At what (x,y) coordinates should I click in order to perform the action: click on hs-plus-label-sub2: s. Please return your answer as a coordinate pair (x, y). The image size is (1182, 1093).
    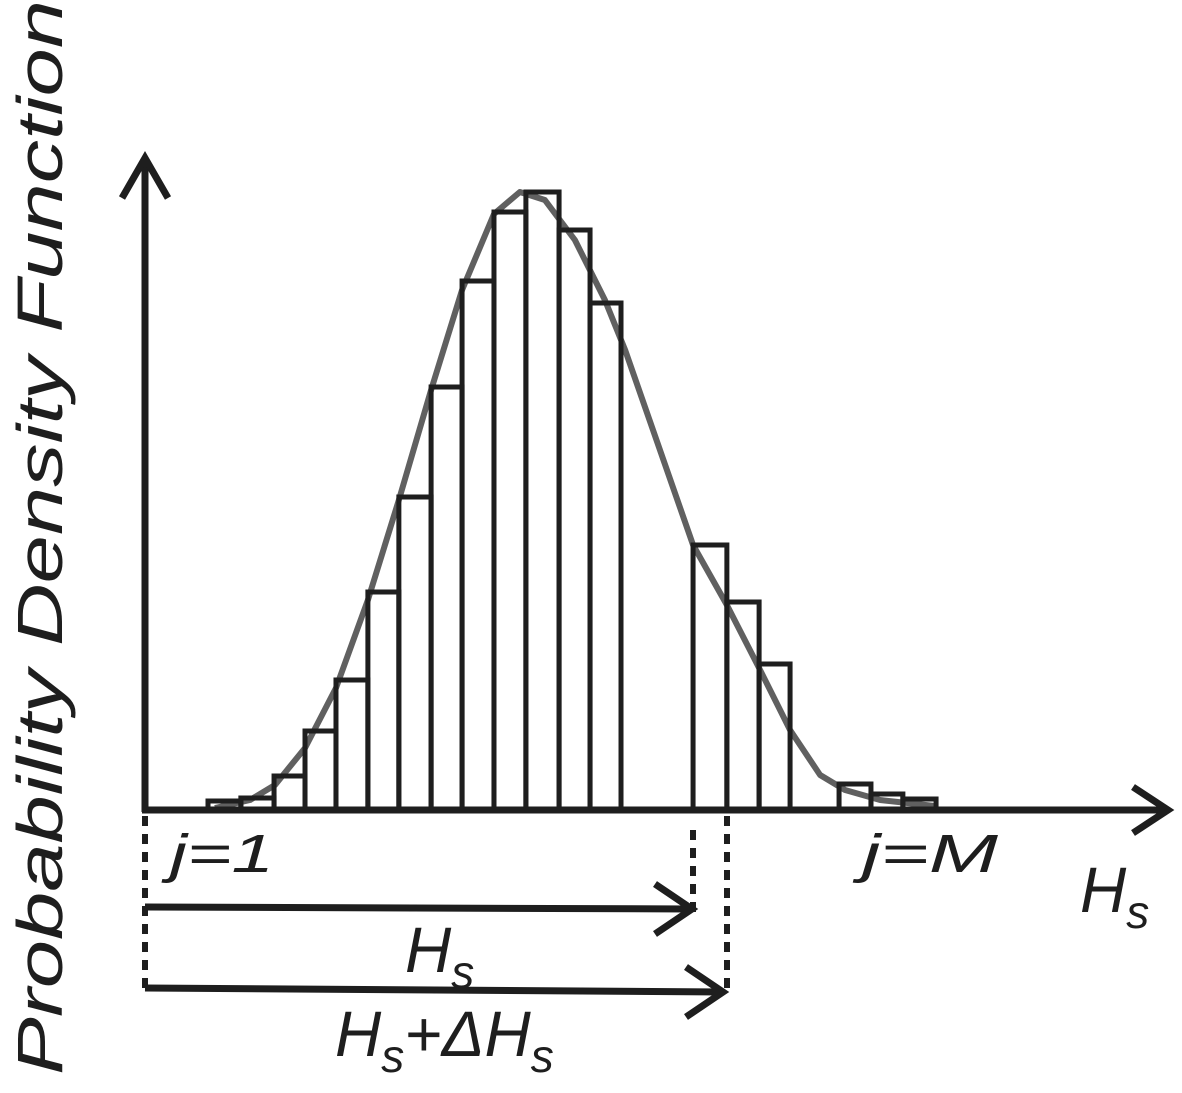
    Looking at the image, I should click on (542, 1056).